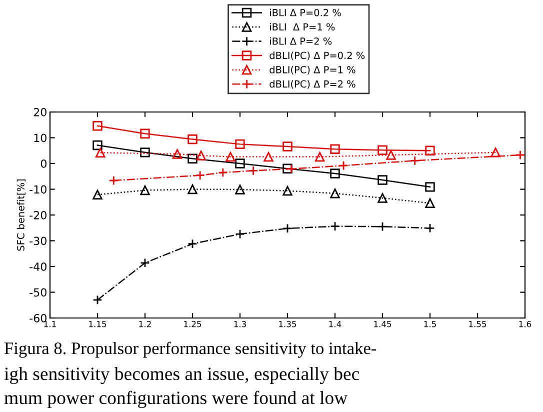 Image resolution: width=543 pixels, height=412 pixels. What do you see at coordinates (313, 84) in the screenshot?
I see `legend-label: dBLI(PC) Δ P=2 %` at bounding box center [313, 84].